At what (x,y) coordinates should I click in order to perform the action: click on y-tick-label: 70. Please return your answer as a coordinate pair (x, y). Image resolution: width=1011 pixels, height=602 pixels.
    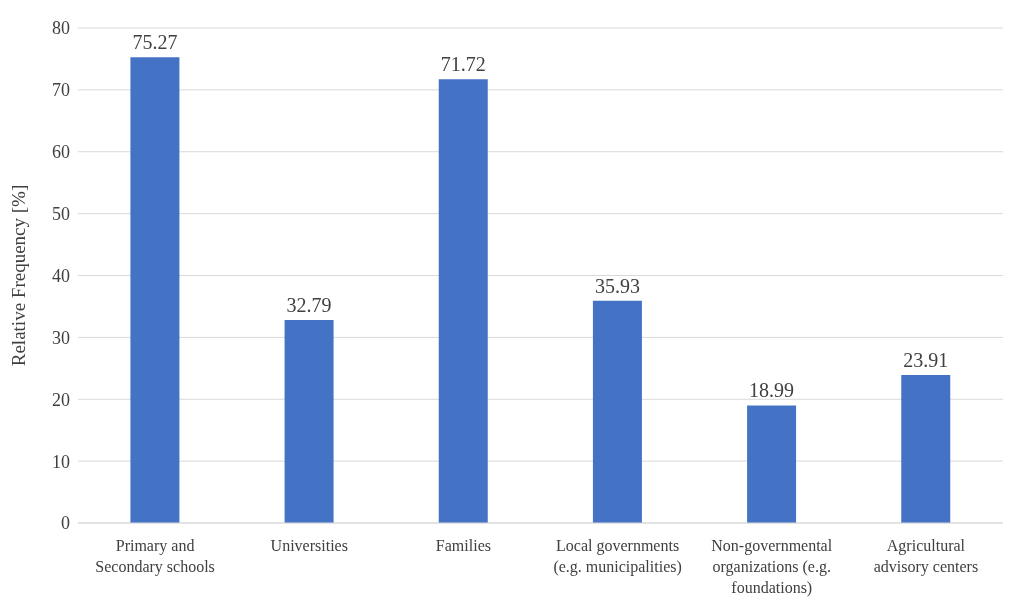
    Looking at the image, I should click on (61, 90).